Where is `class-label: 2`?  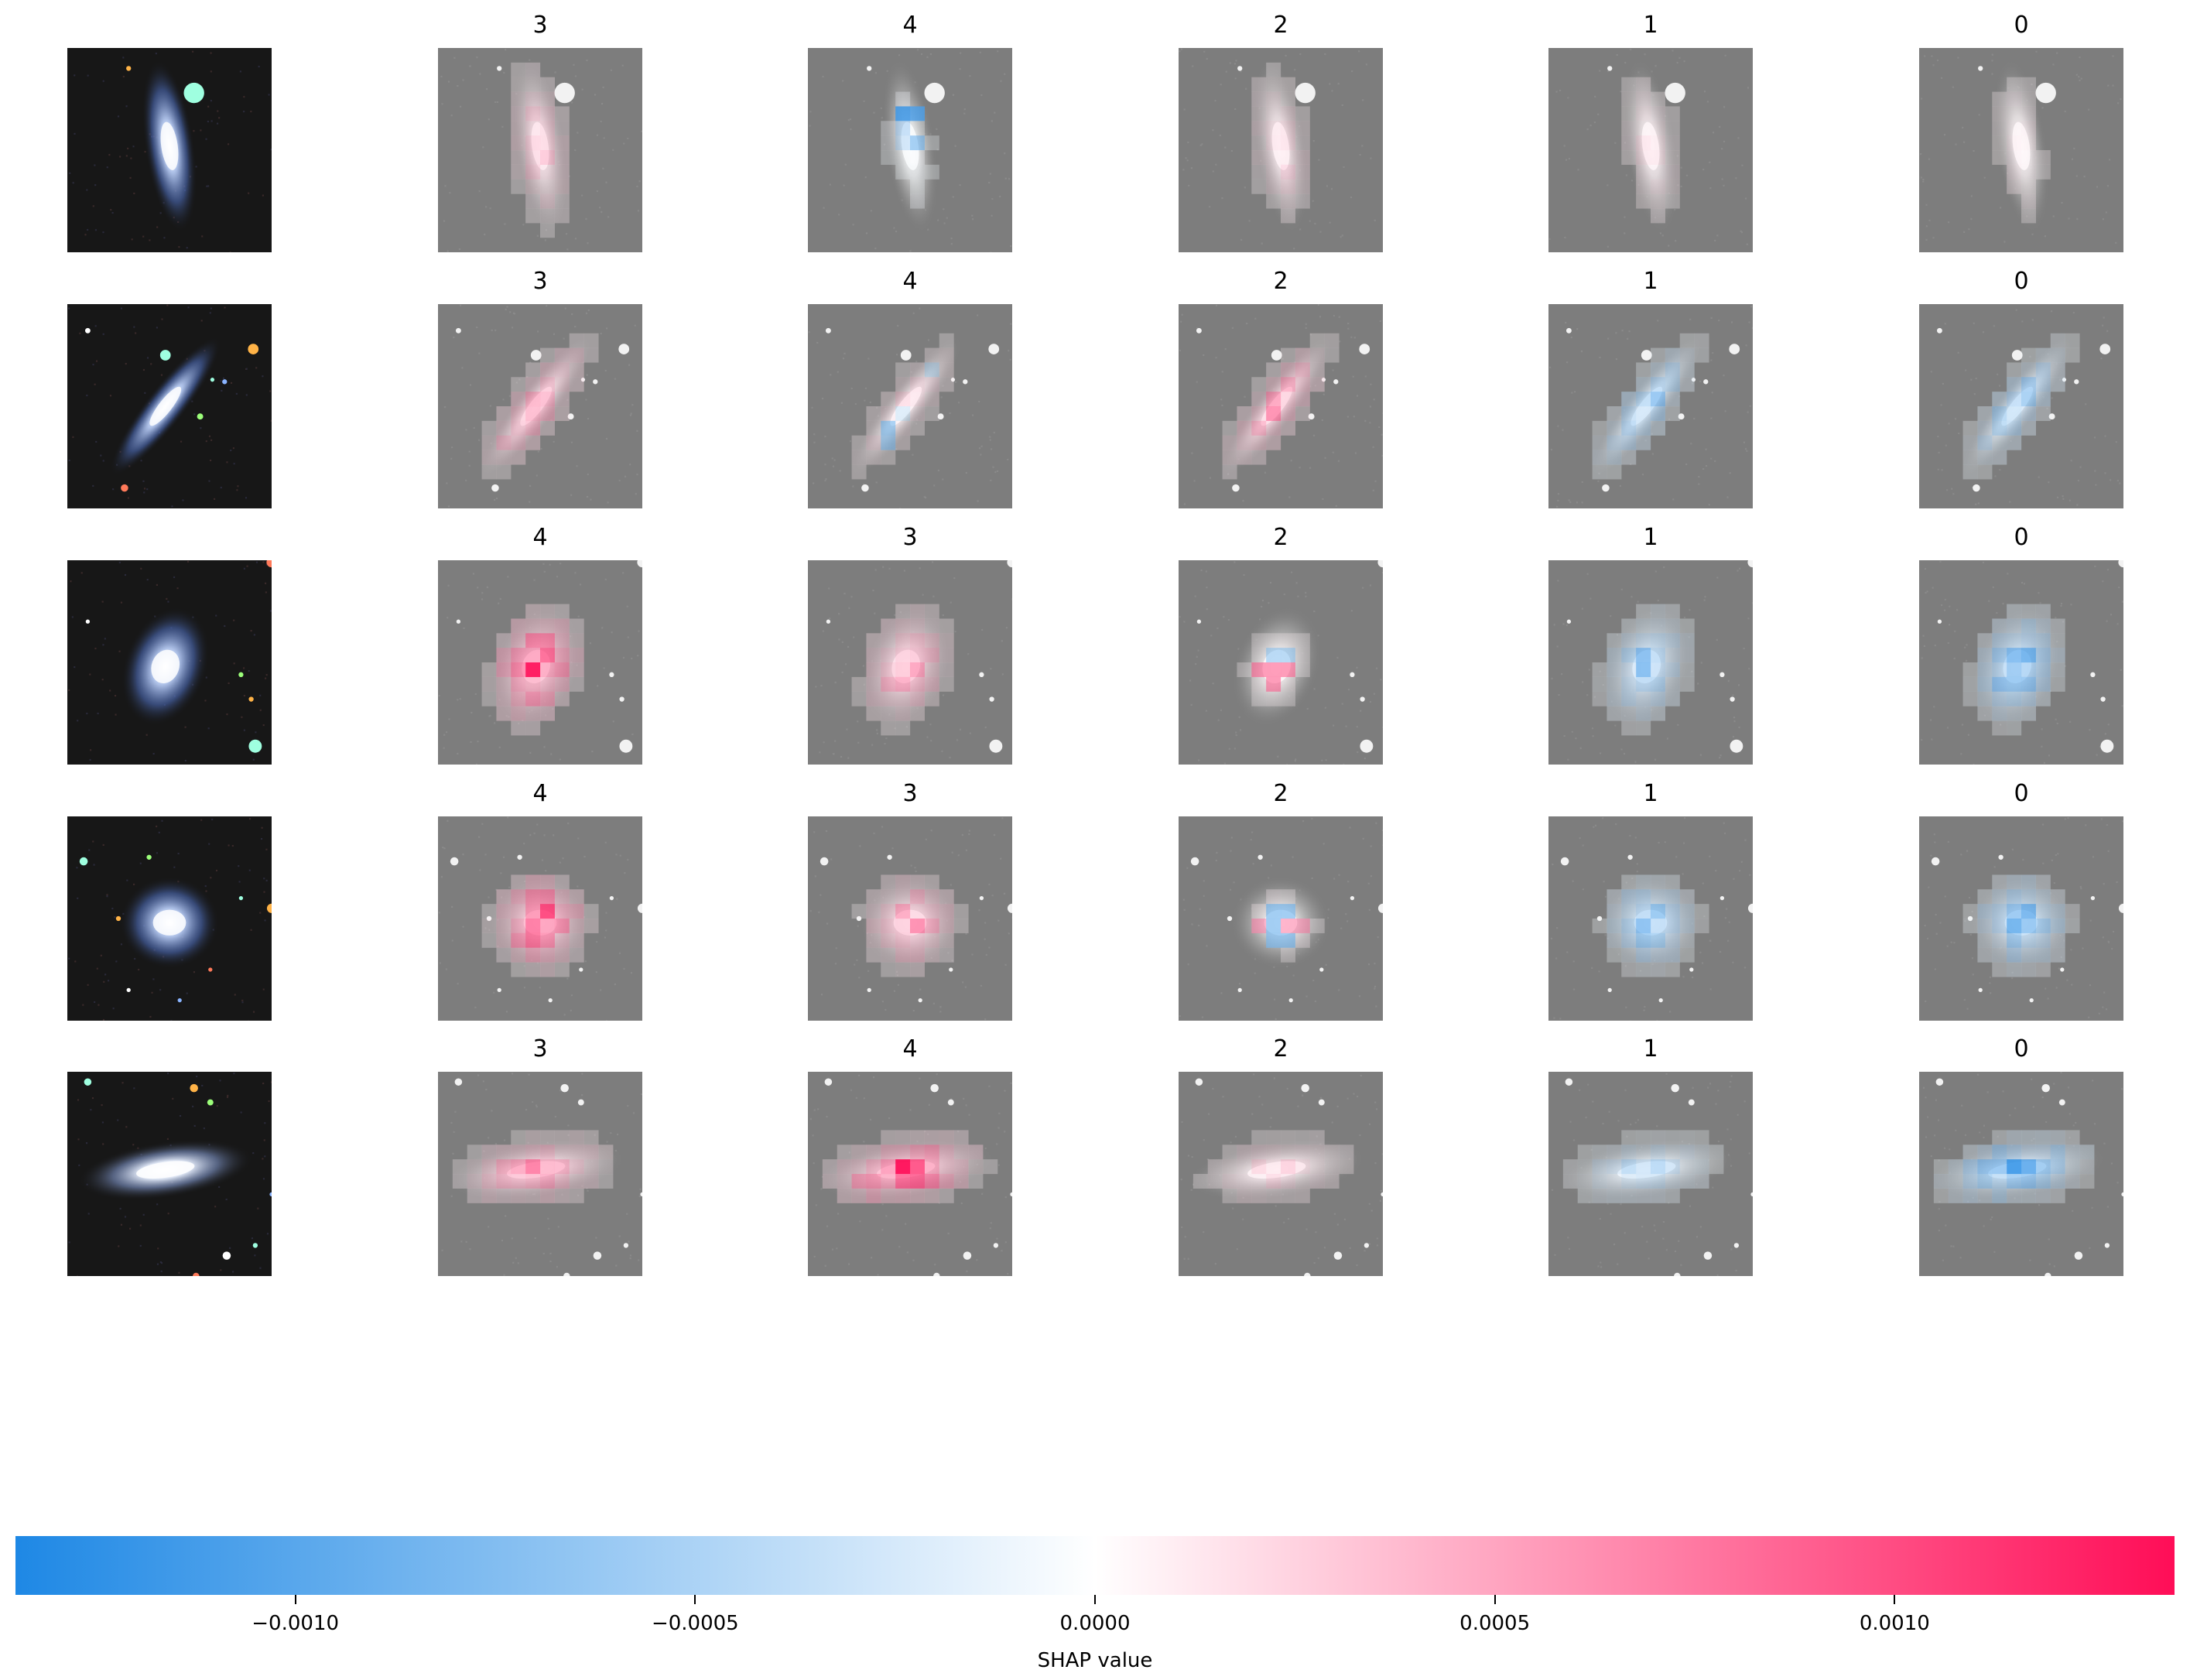 class-label: 2 is located at coordinates (1280, 1048).